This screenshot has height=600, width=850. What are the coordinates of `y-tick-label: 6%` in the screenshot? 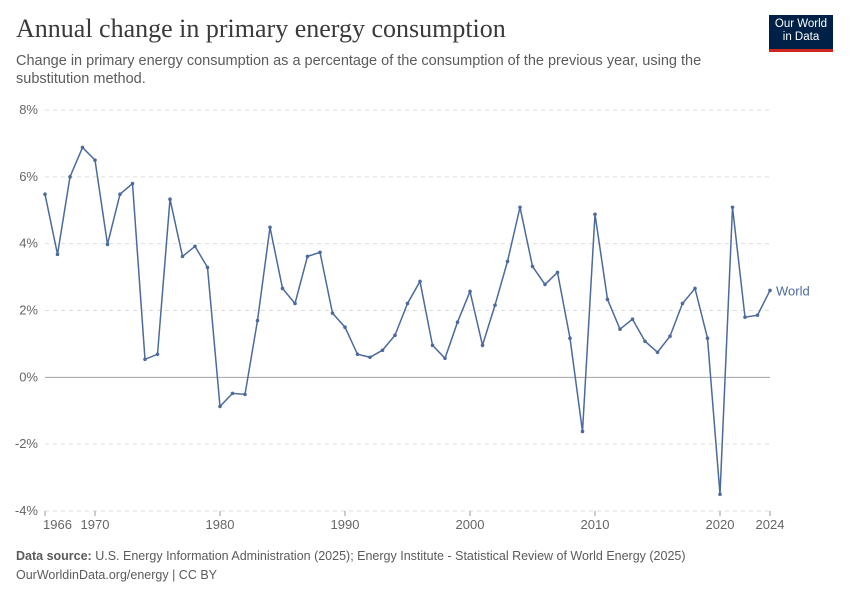 It's located at (28, 176).